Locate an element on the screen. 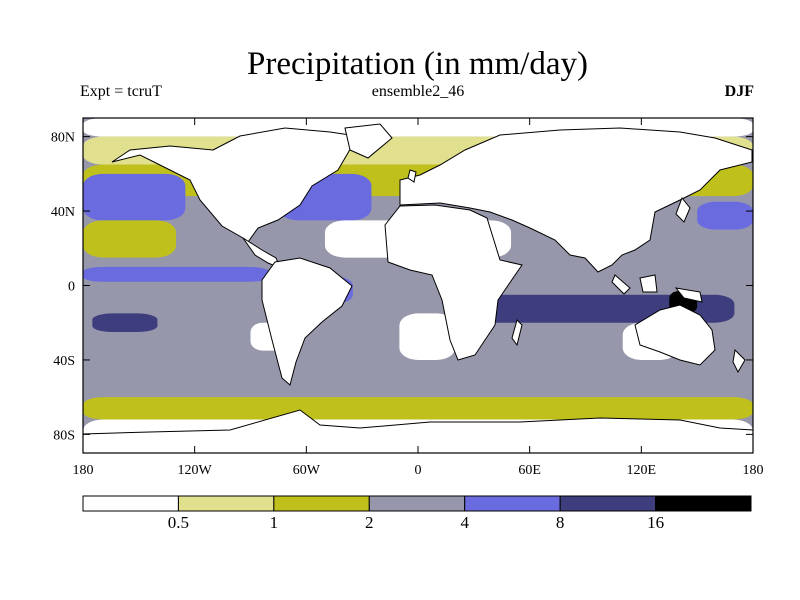  colorbar-label: 1 is located at coordinates (274, 522).